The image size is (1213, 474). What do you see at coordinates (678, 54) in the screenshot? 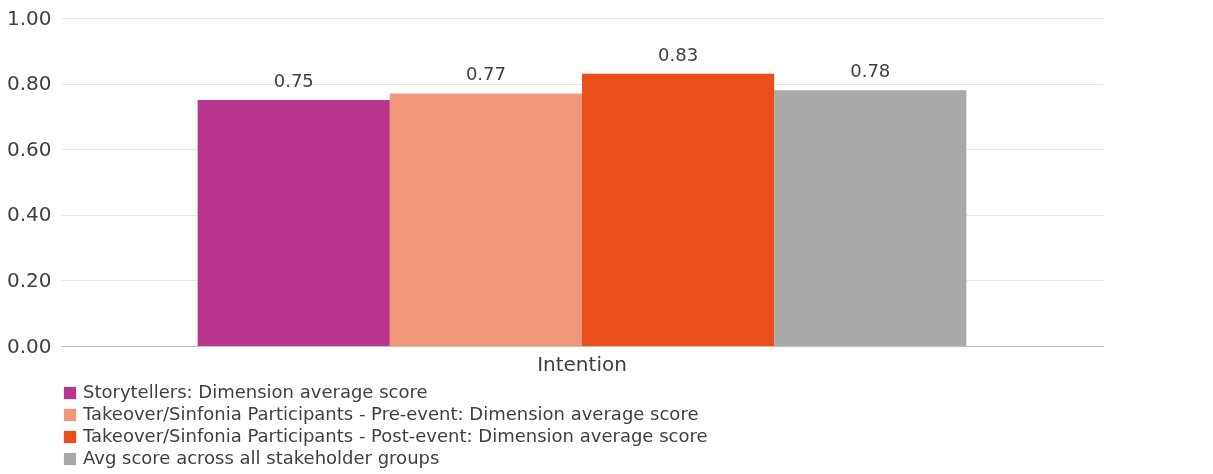
I see `data-label: 0.83` at bounding box center [678, 54].